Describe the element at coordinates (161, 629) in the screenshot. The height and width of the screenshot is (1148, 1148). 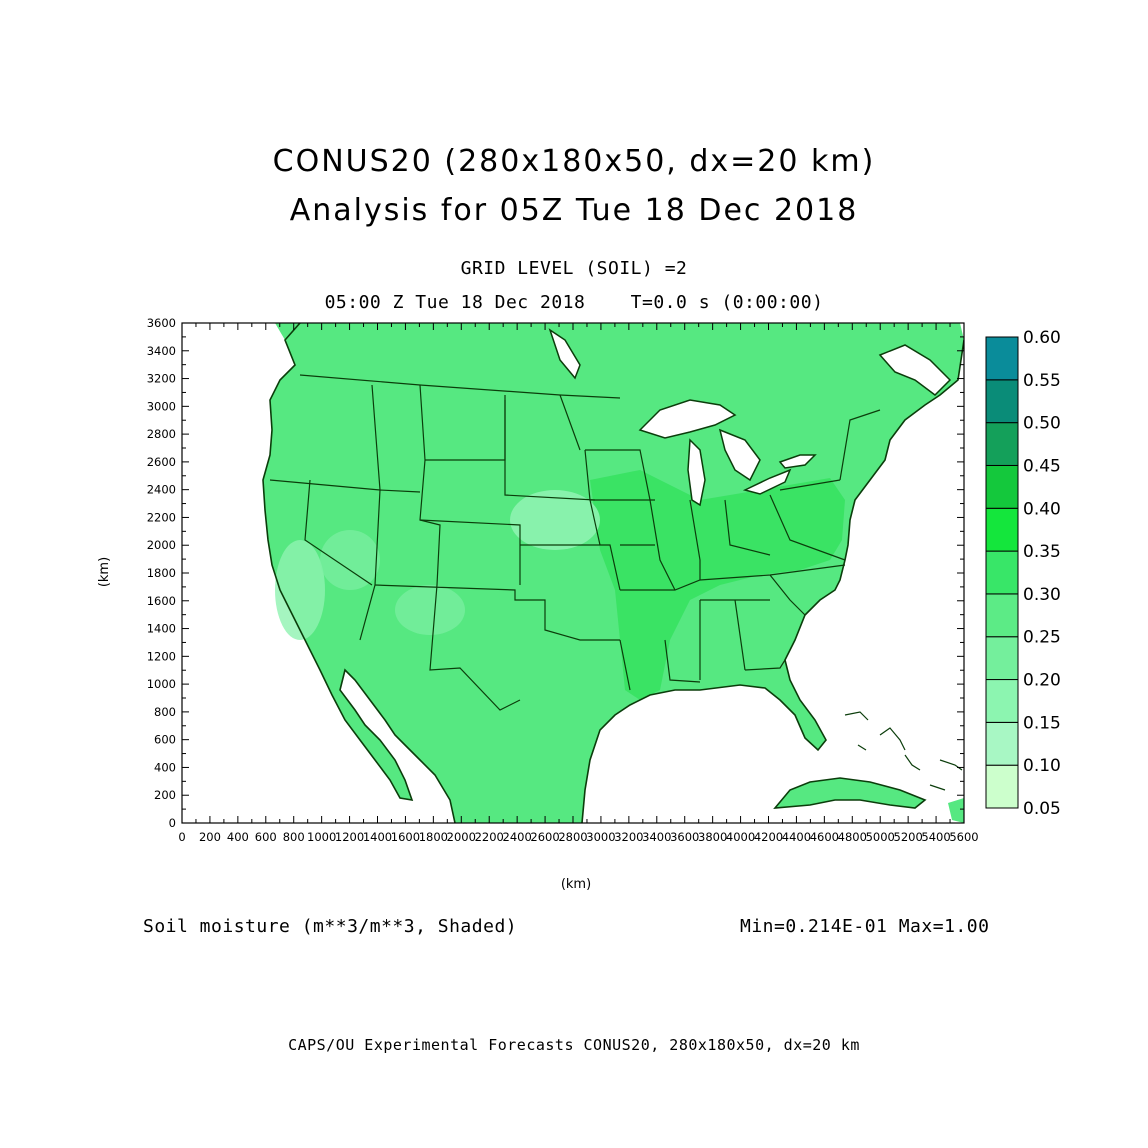
I see `y-tick-label: 1400` at that location.